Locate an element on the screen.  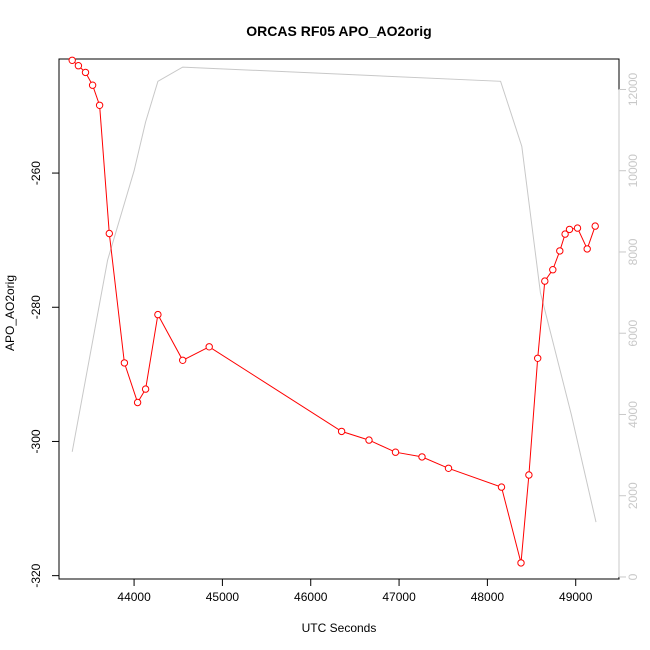
x-axis: 44000 45000 46000 47000 48000 49000 is located at coordinates (355, 591).